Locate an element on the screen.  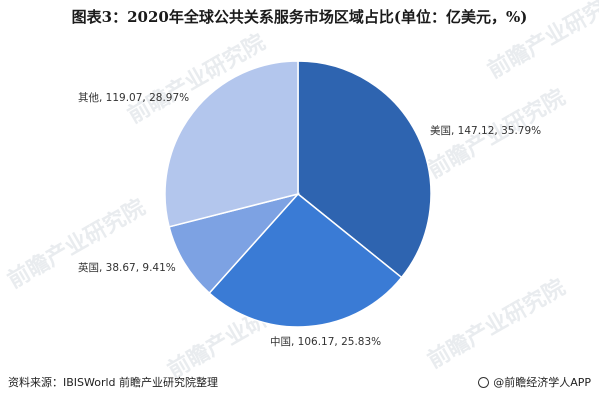
chart-title: 图表3：2020年全球公共关系服务市场区域占比(单位：亿美元，%) is located at coordinates (299, 17).